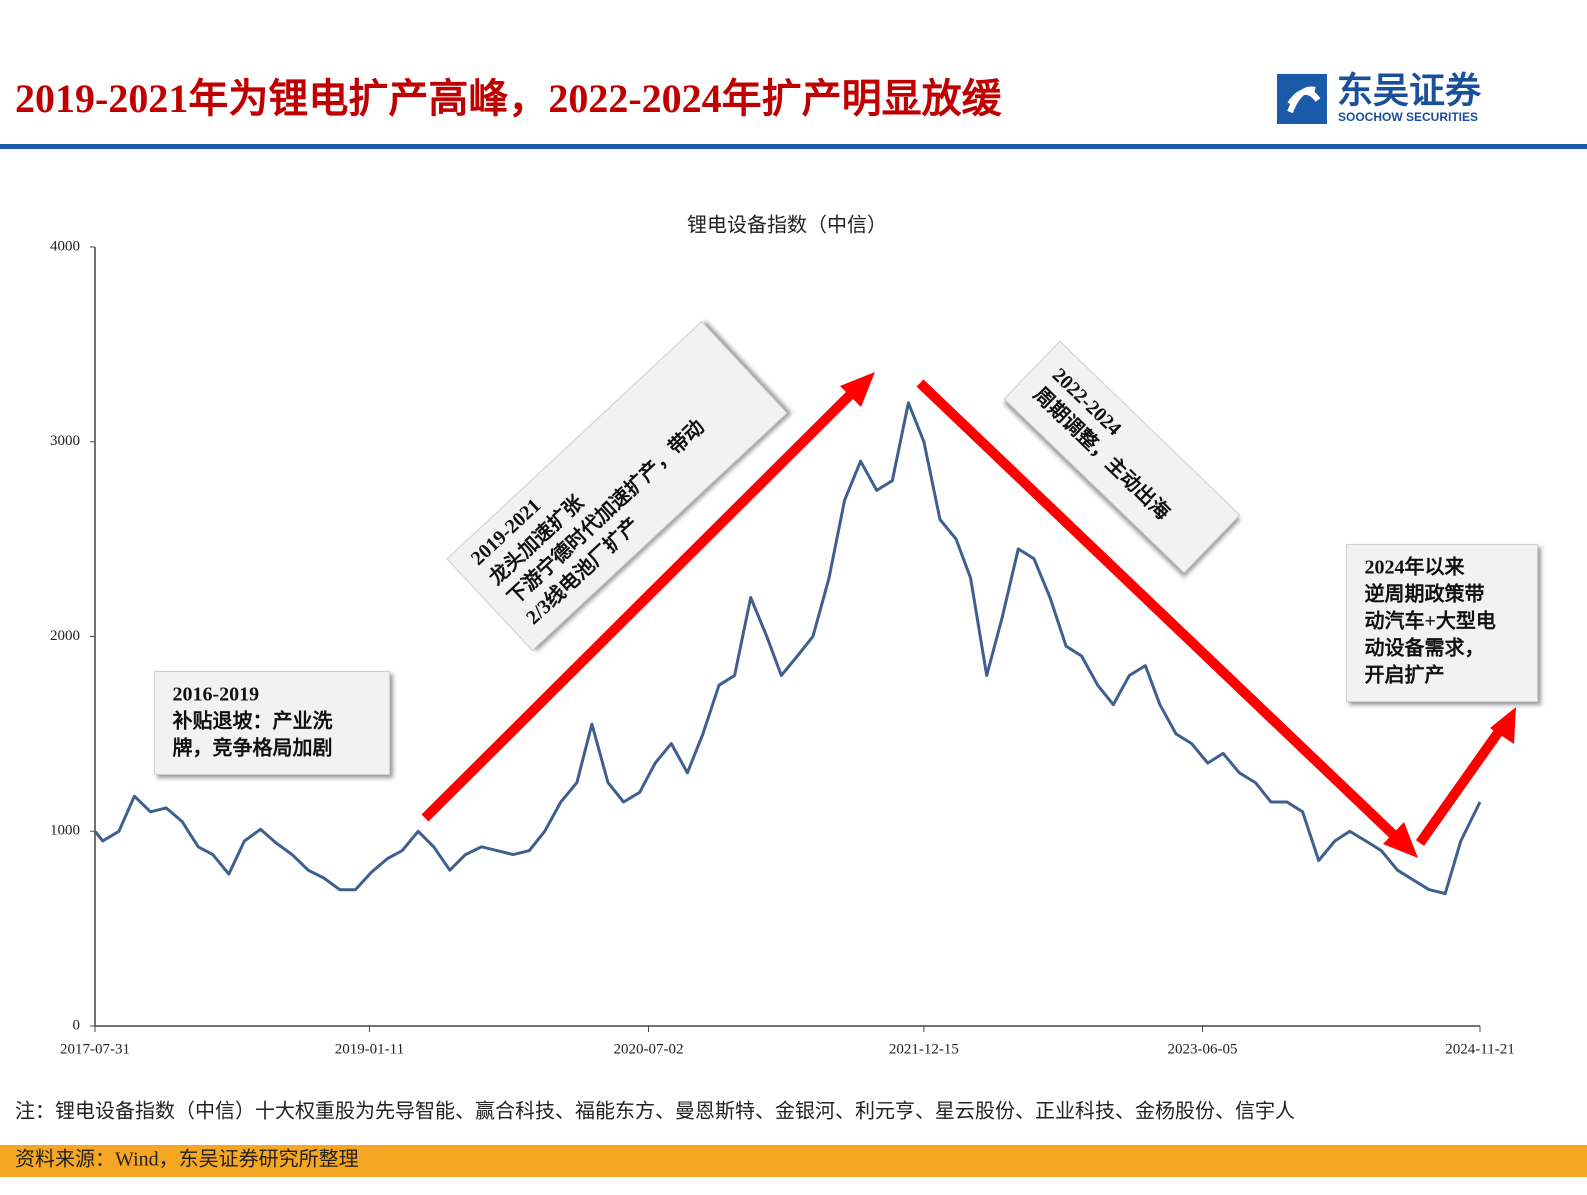 This screenshot has width=1587, height=1195. Describe the element at coordinates (924, 1049) in the screenshot. I see `x-tick-label: 2021-12-15` at that location.